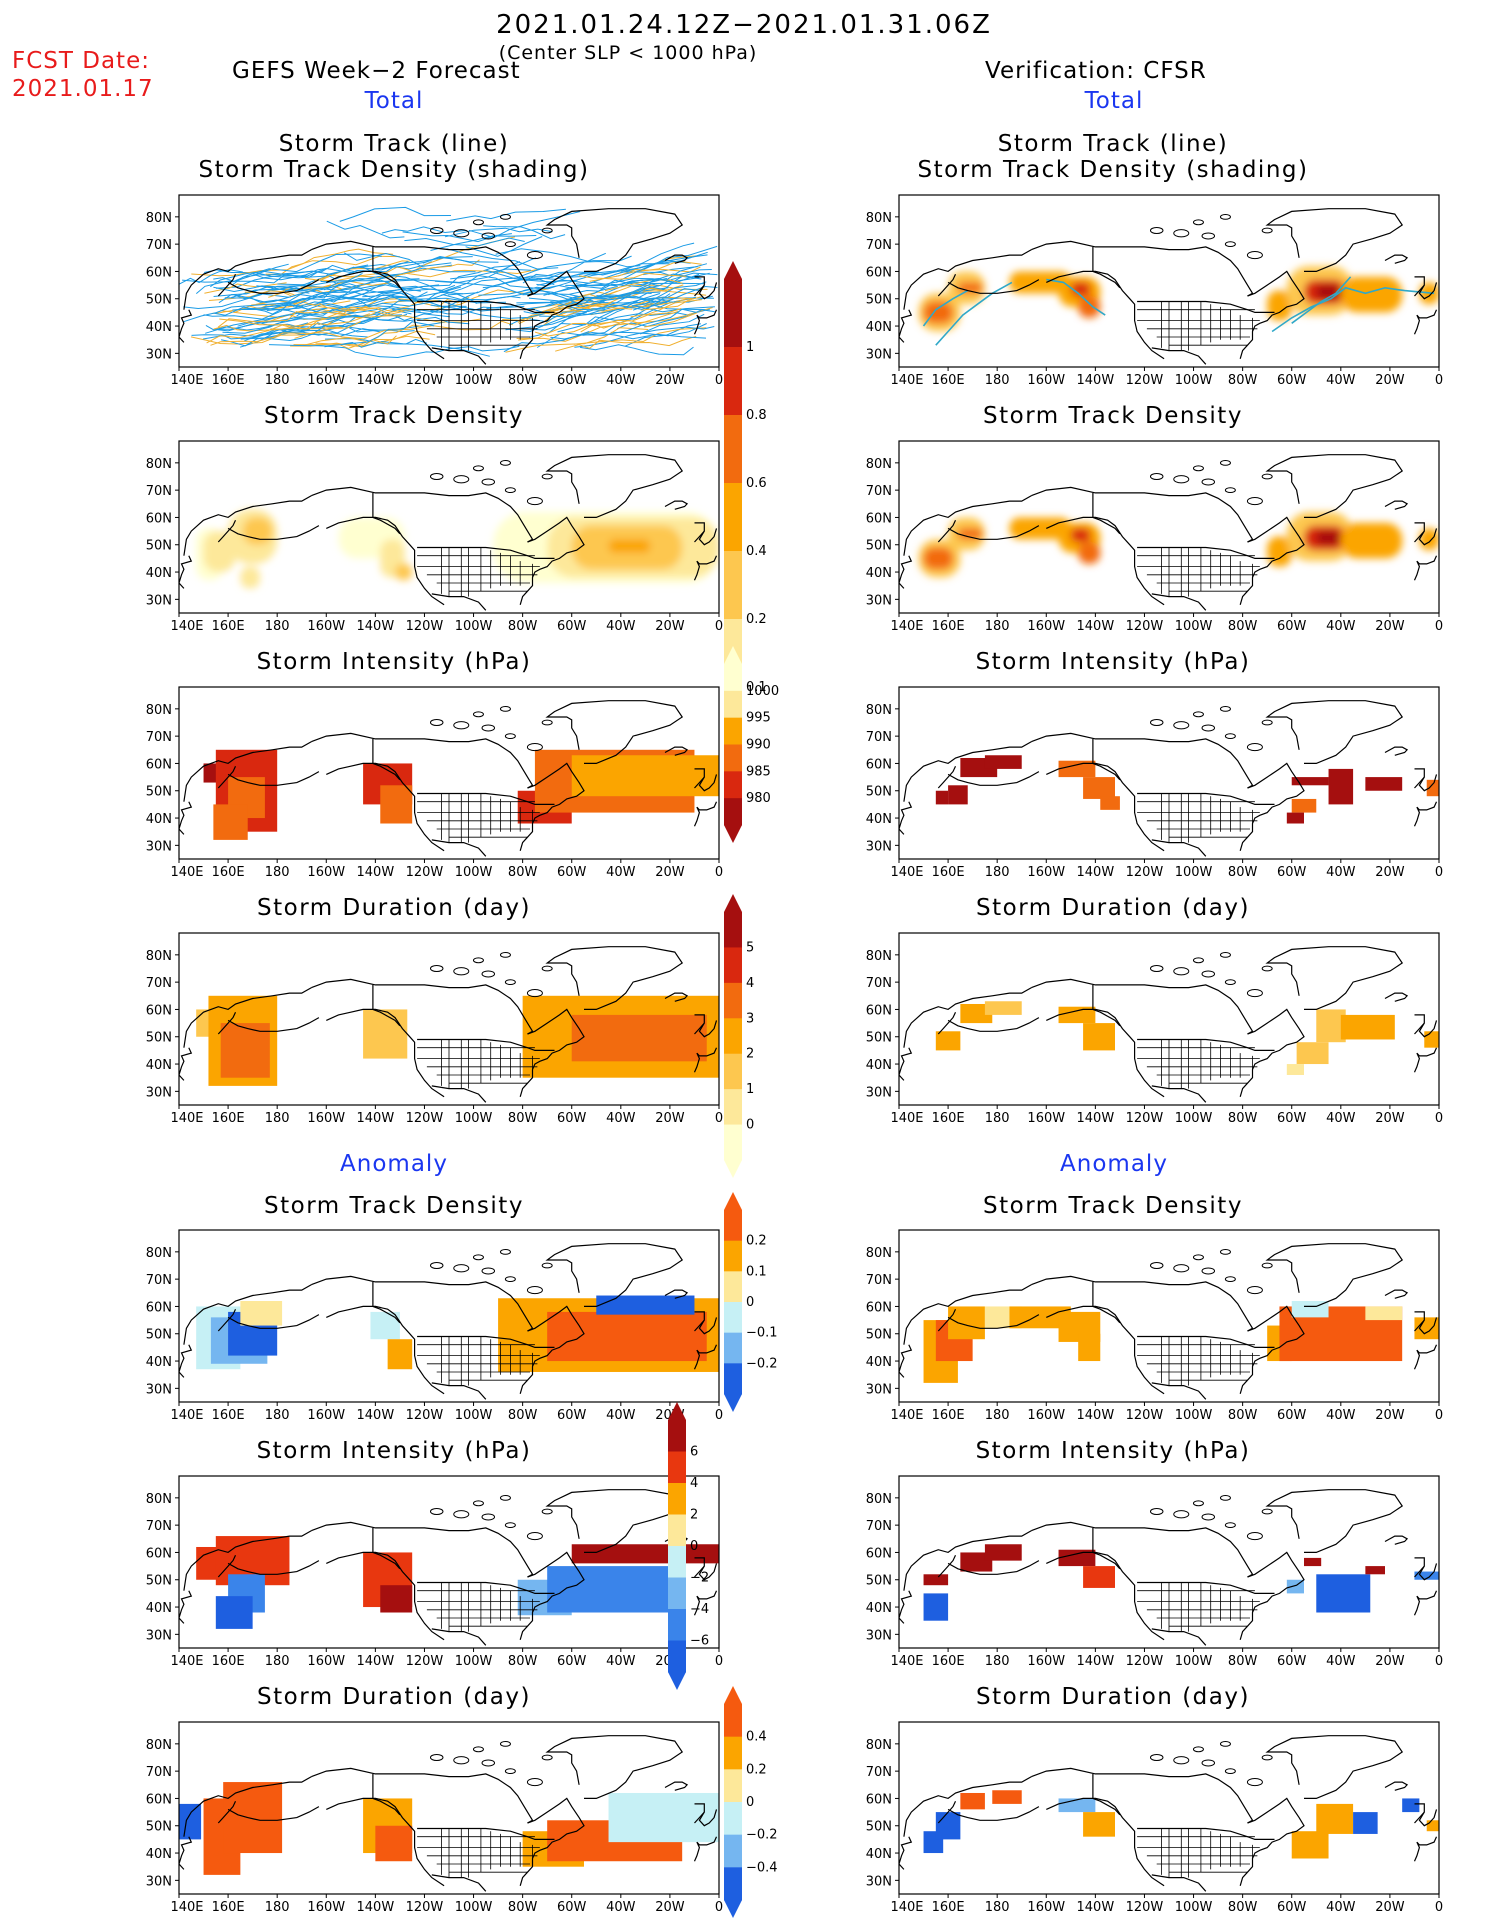 The height and width of the screenshot is (1930, 1487). Describe the element at coordinates (394, 1697) in the screenshot. I see `panel-title-anom-duration-left: Storm Duration (day)` at that location.